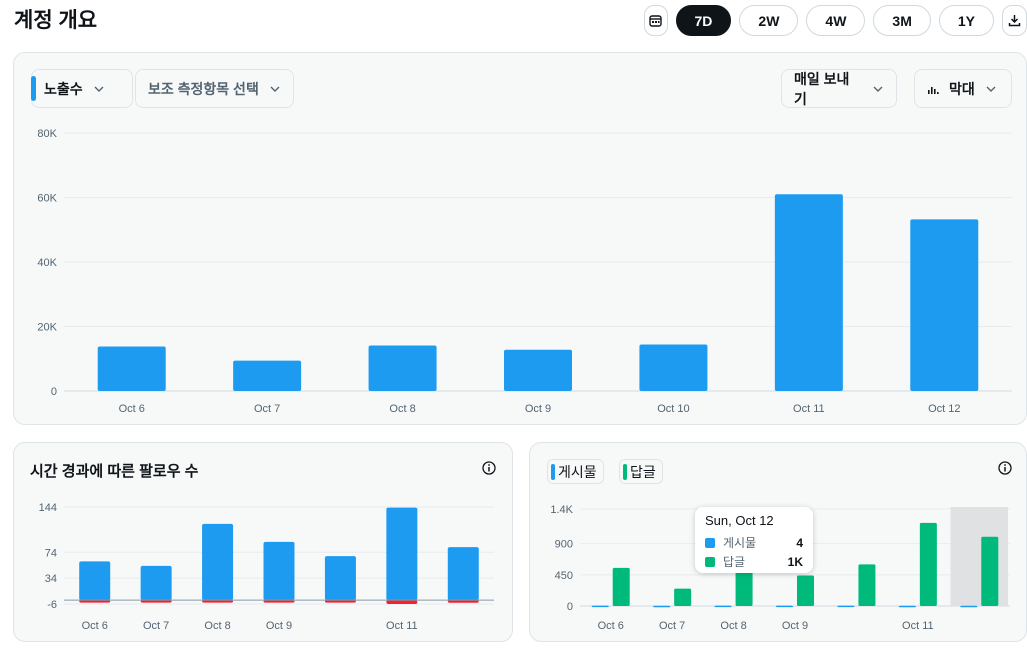 This screenshot has height=648, width=1027. What do you see at coordinates (47, 263) in the screenshot?
I see `y-tick-label: 40K` at bounding box center [47, 263].